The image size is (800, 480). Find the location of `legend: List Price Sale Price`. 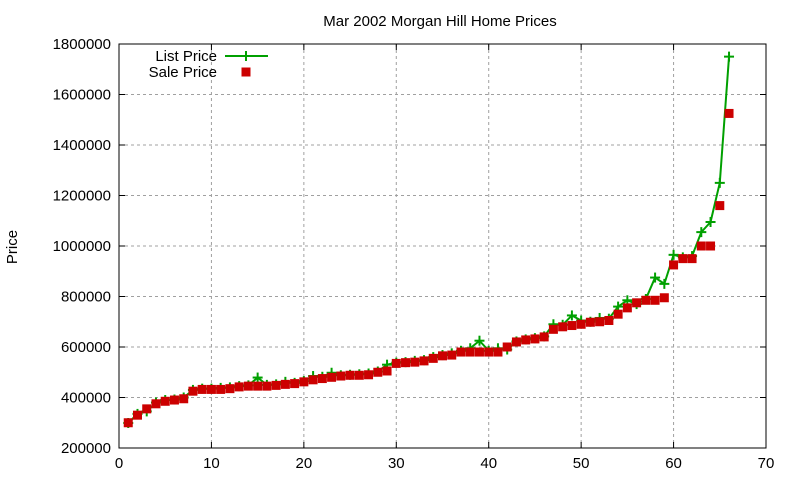

legend: List Price Sale Price is located at coordinates (208, 64).